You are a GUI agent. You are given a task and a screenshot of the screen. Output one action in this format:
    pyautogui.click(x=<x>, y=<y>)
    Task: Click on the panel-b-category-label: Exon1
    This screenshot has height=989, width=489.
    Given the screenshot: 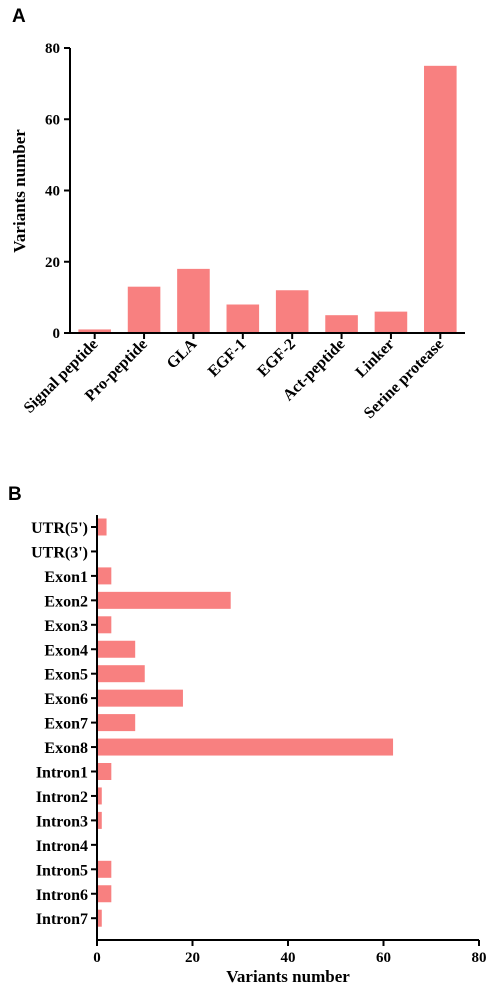 What is the action you would take?
    pyautogui.click(x=66, y=577)
    